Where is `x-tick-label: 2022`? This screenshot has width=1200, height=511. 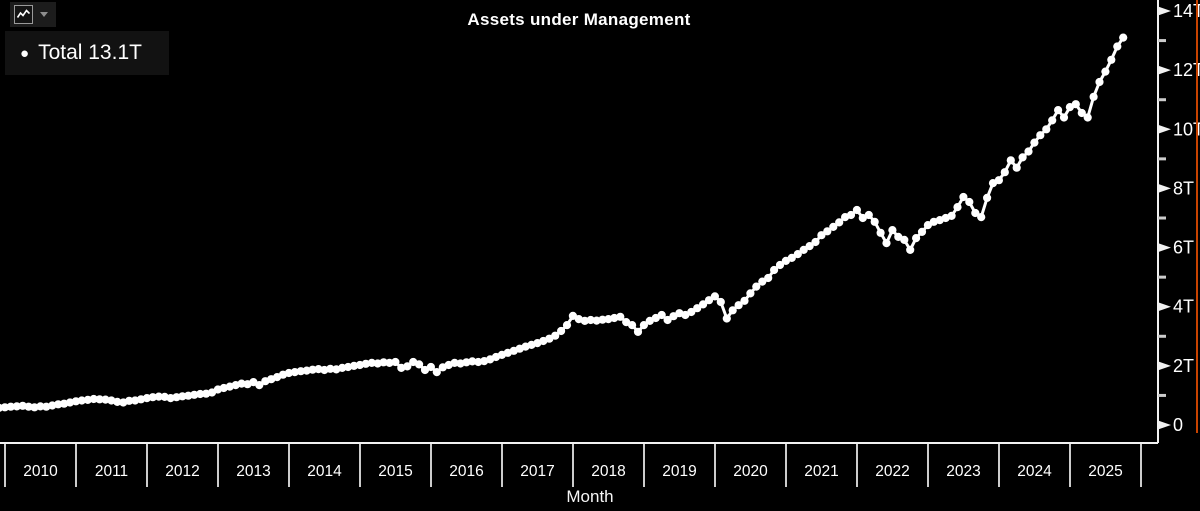 x-tick-label: 2022 is located at coordinates (892, 471).